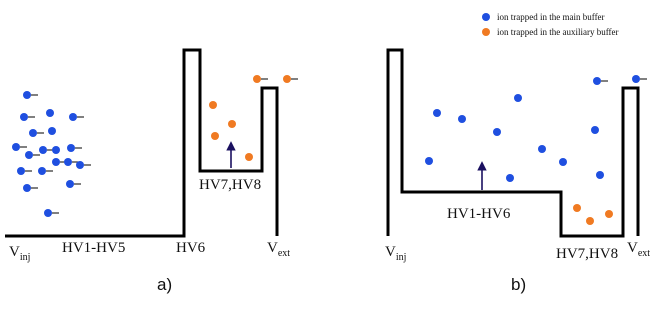  I want to click on label-hv1-hv5: HV1-HV5, so click(93, 248).